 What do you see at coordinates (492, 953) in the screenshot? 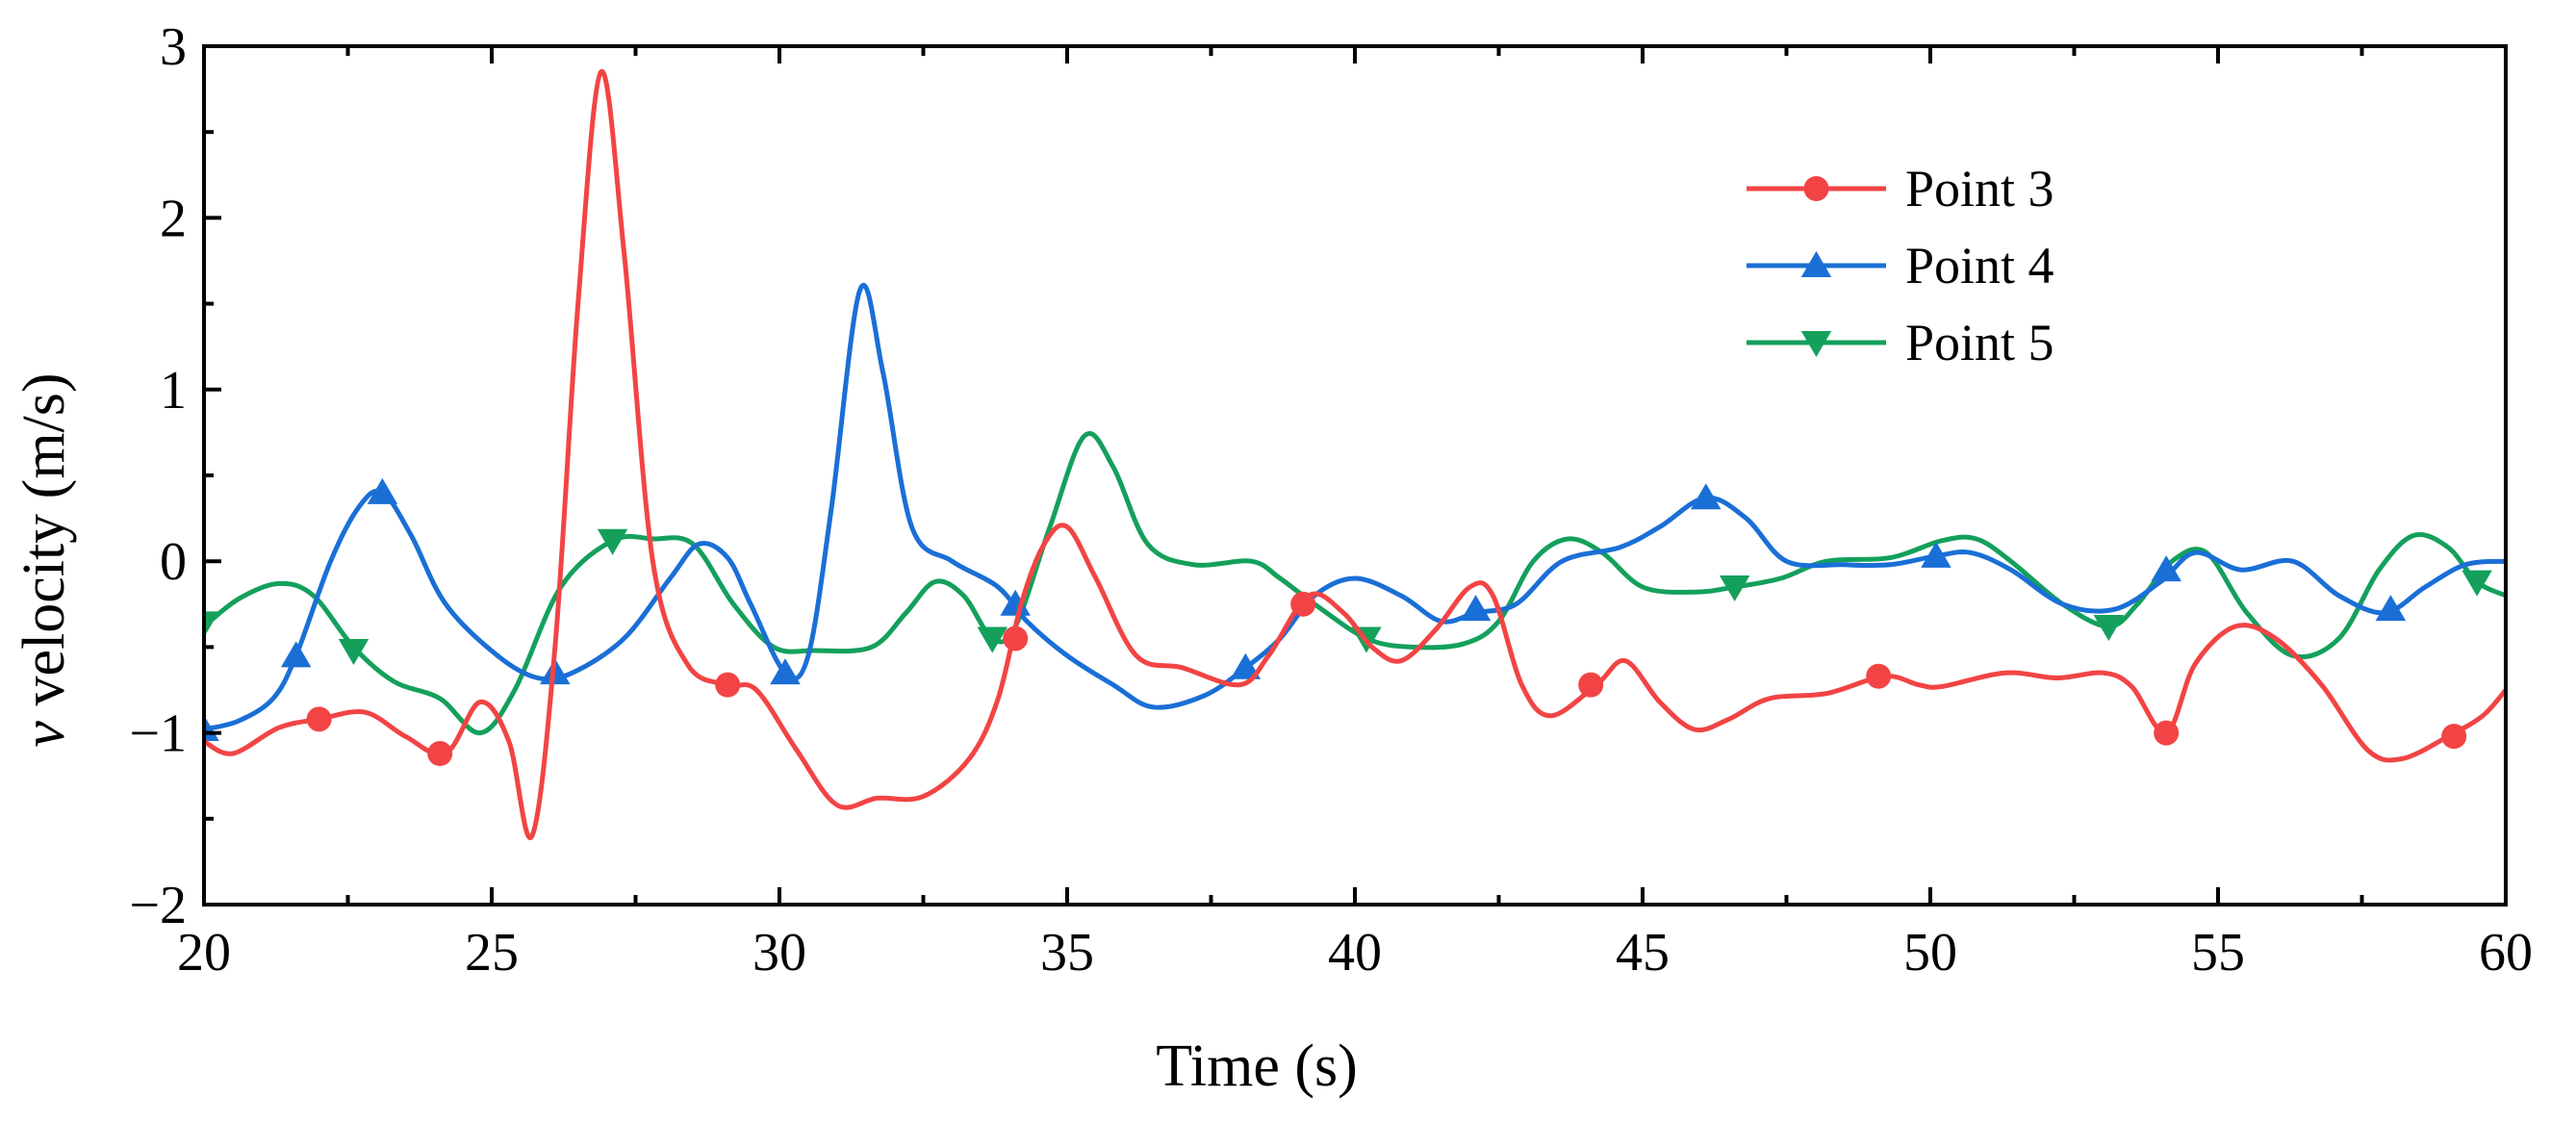
I see `x-tick-label: 25` at bounding box center [492, 953].